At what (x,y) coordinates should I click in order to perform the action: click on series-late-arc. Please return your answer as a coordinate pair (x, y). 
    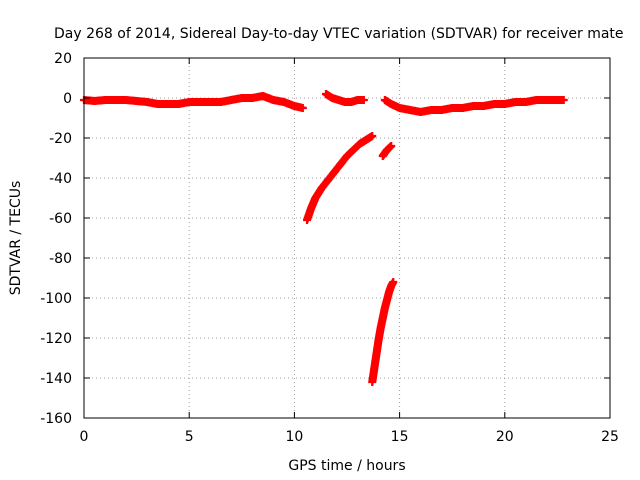
    Looking at the image, I should click on (474, 106).